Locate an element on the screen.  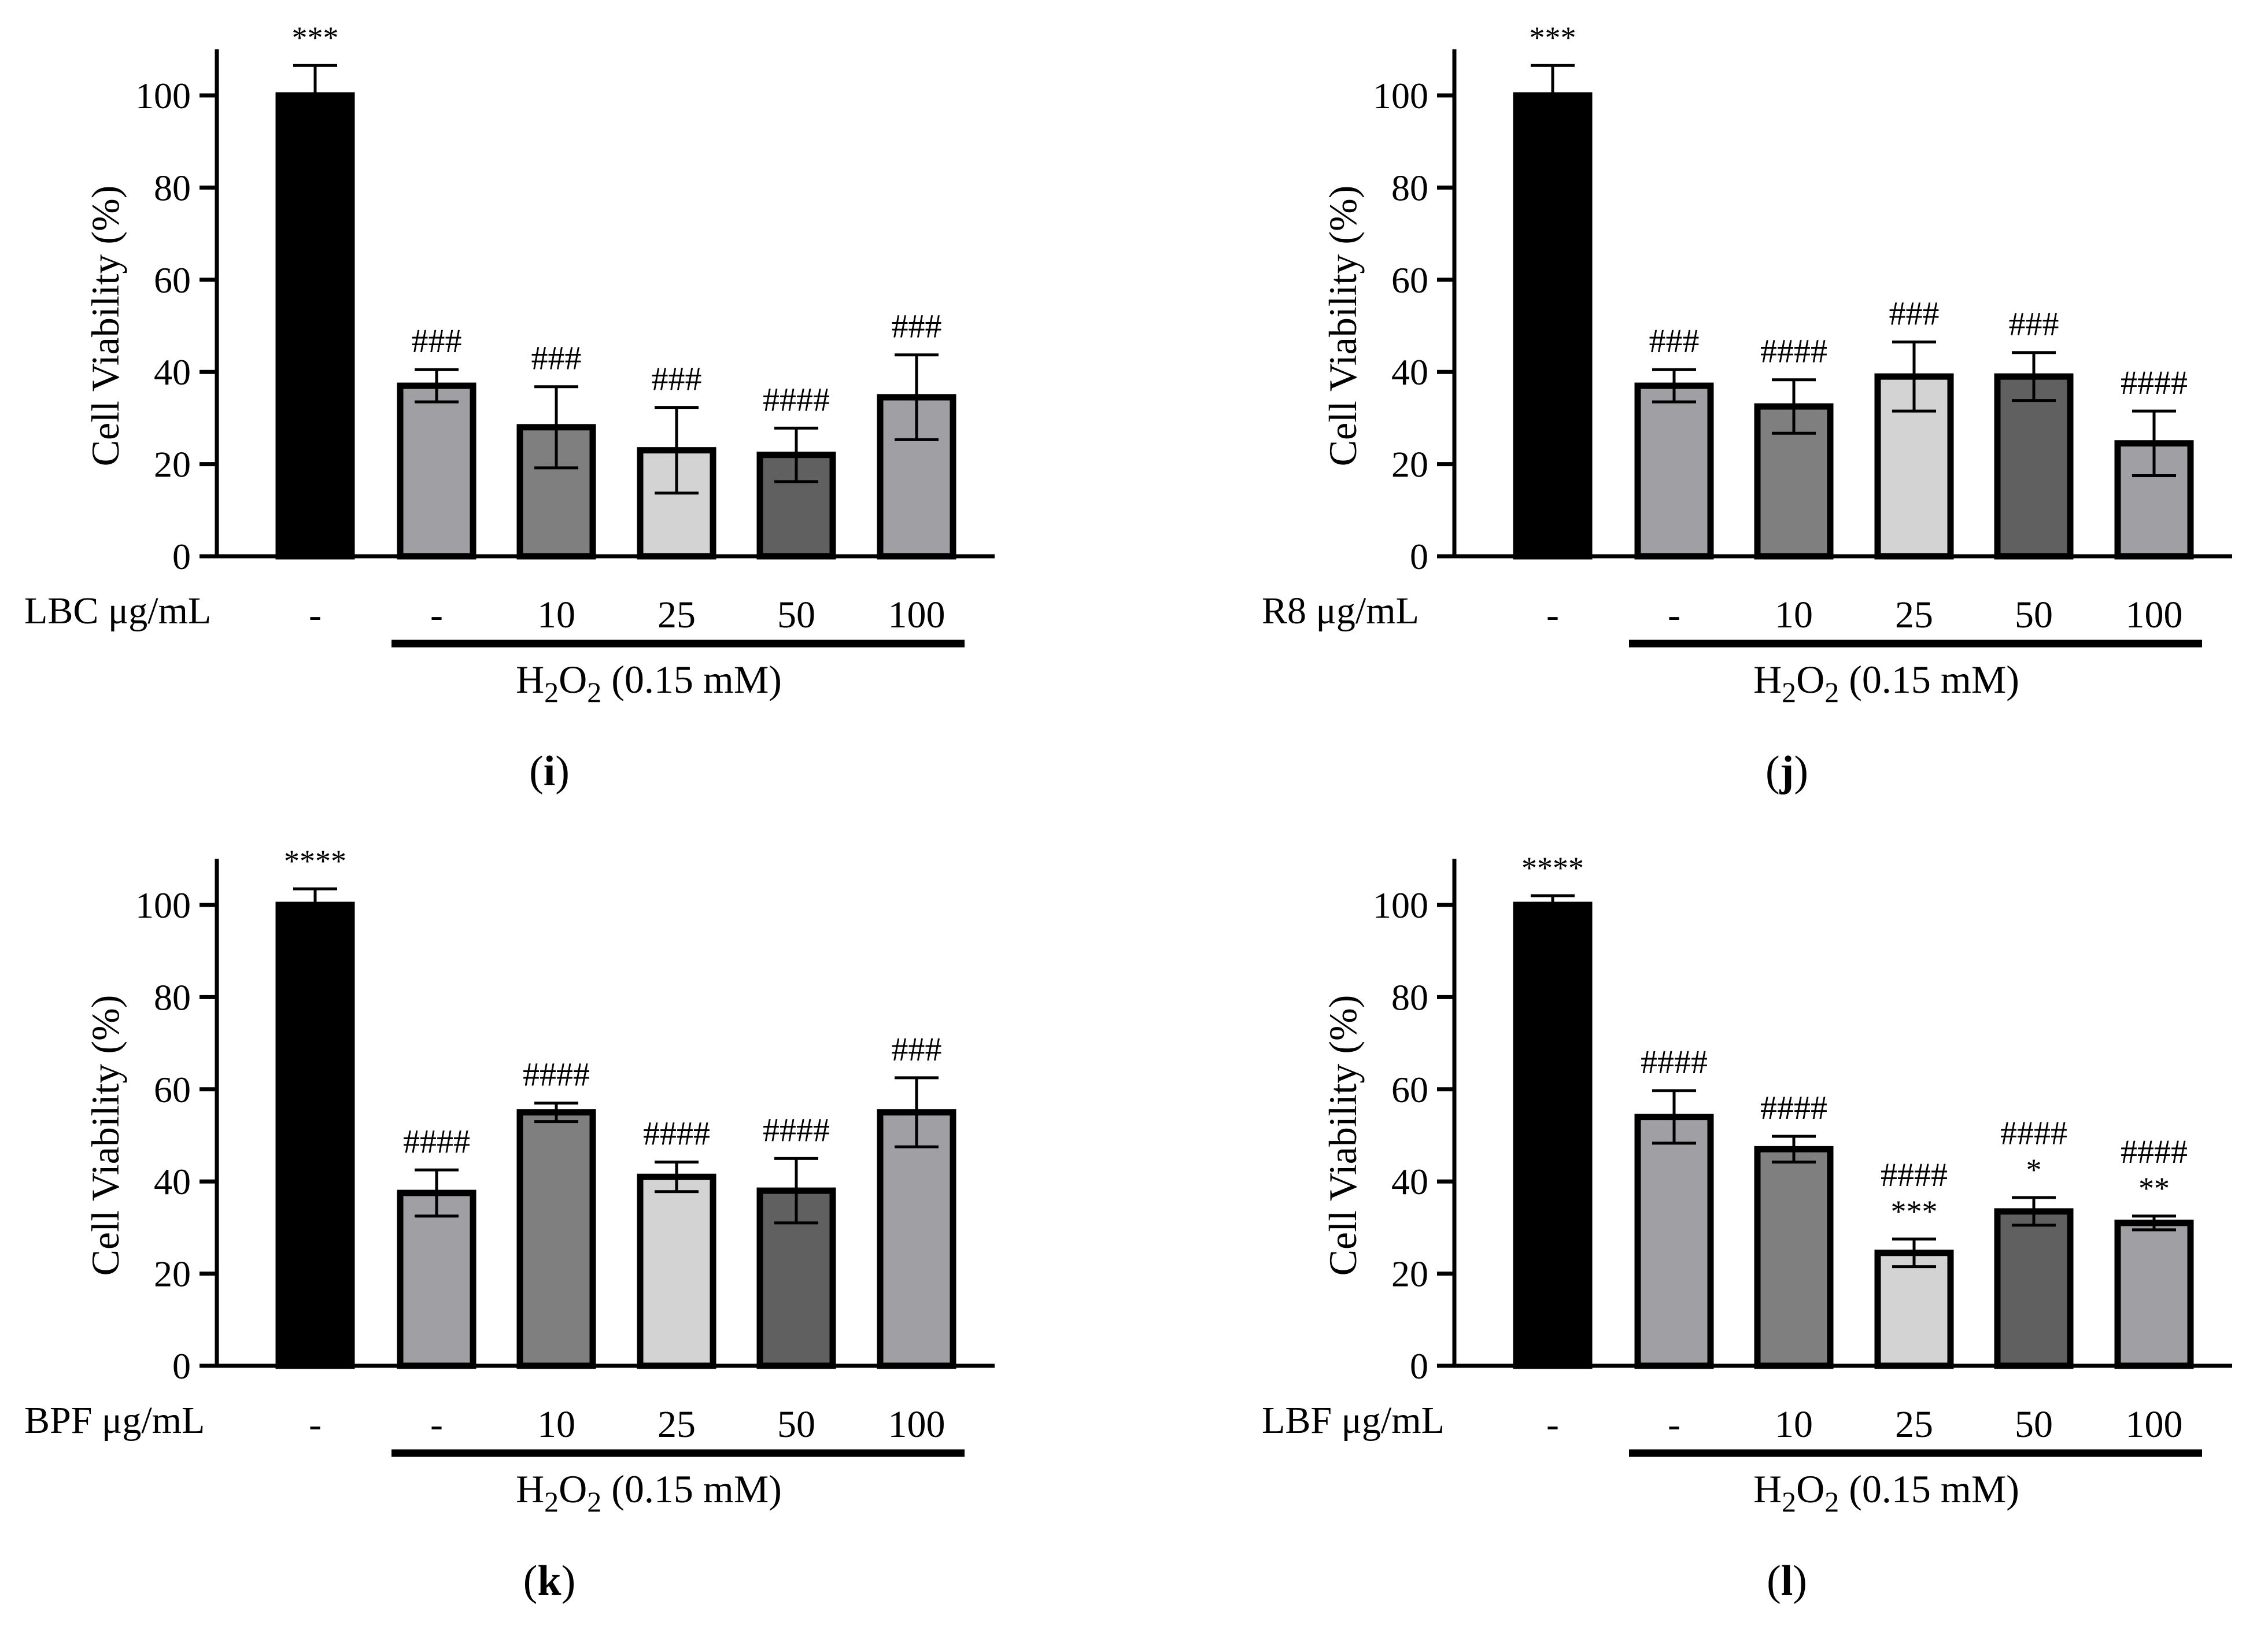
treatment-label: LBC μg/mL is located at coordinates (117, 611).